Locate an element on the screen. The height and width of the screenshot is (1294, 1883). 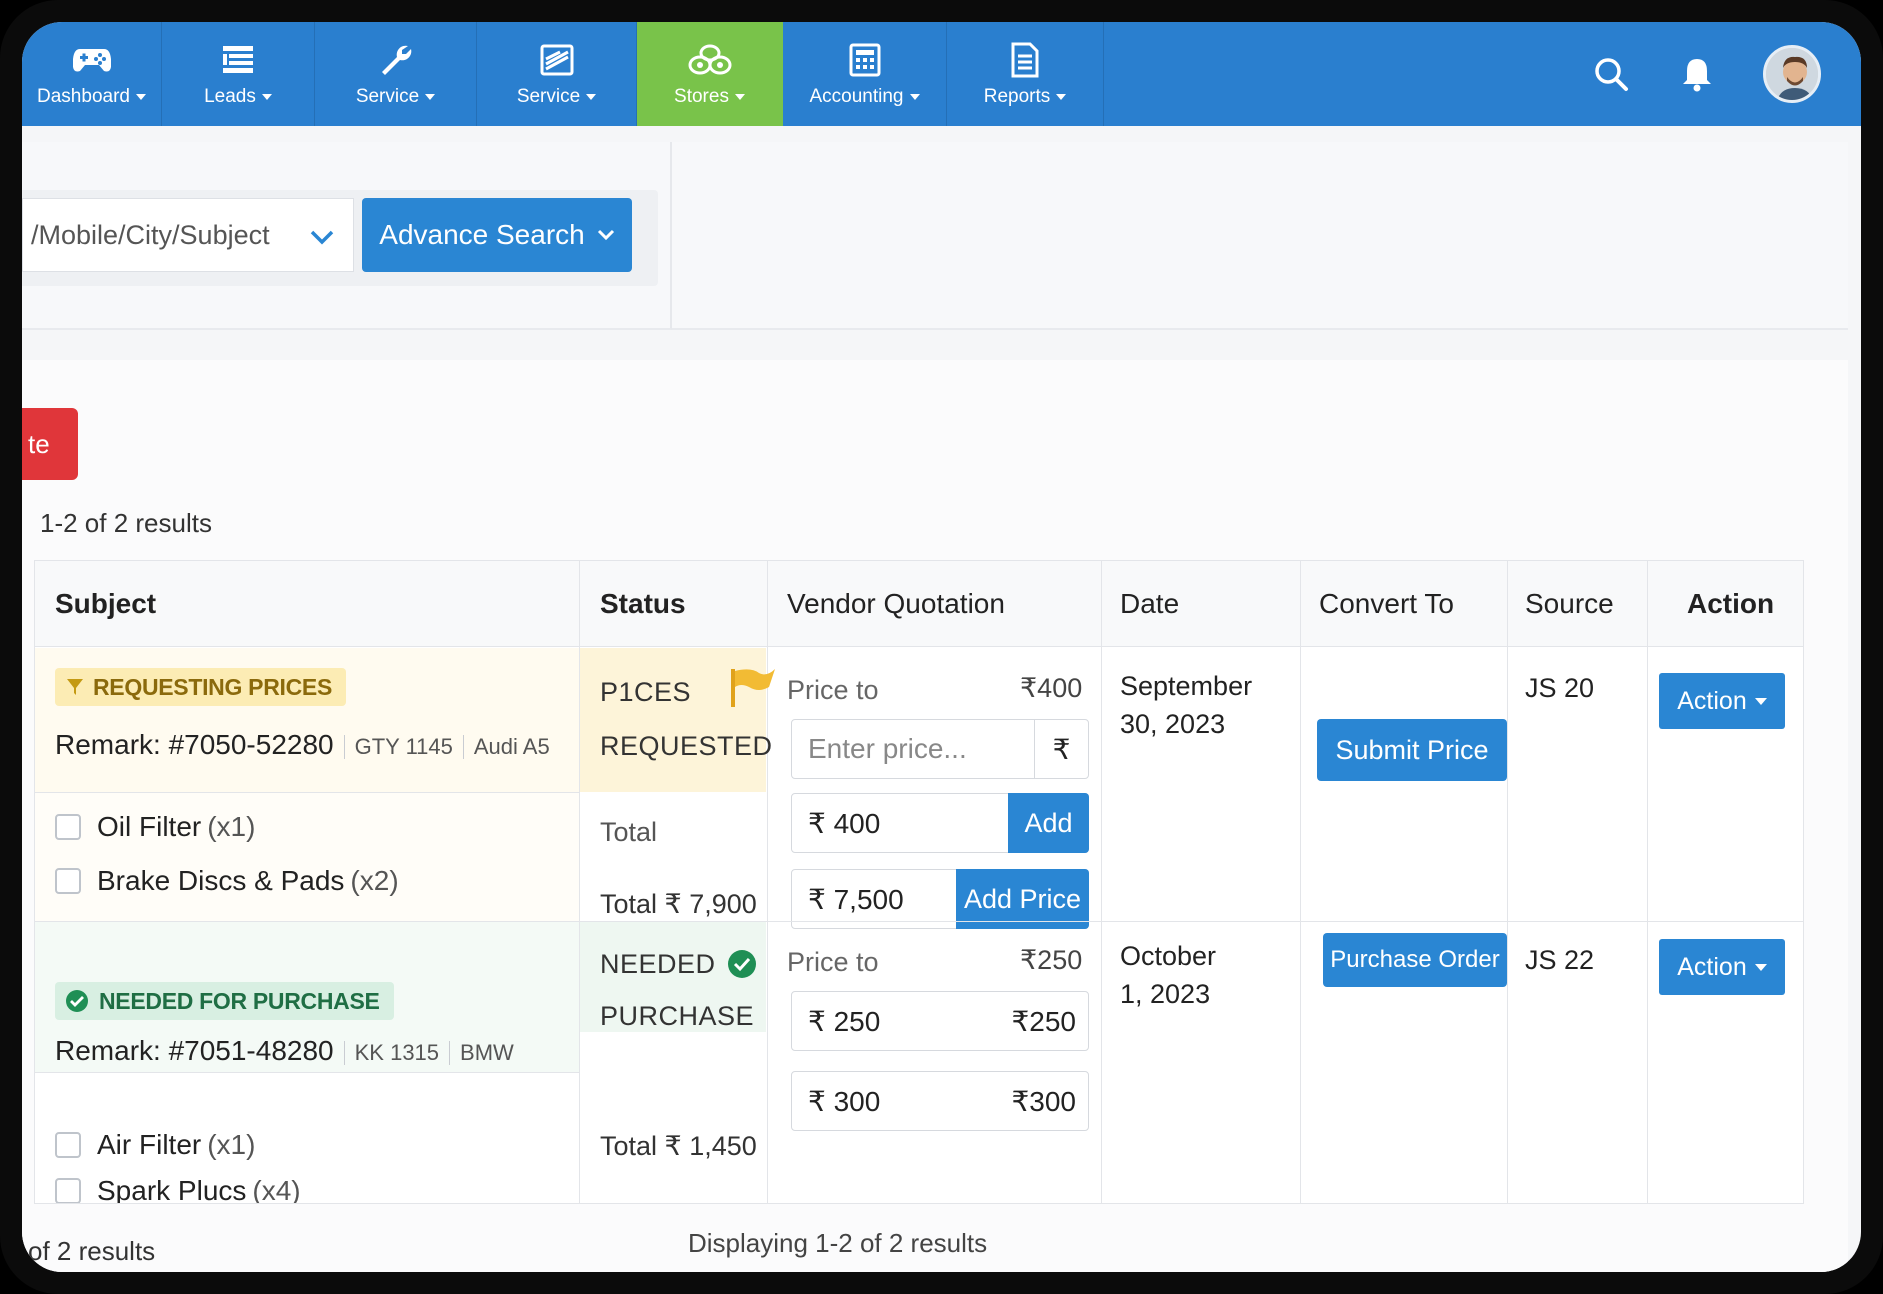
delete-button: te is located at coordinates (50, 444).